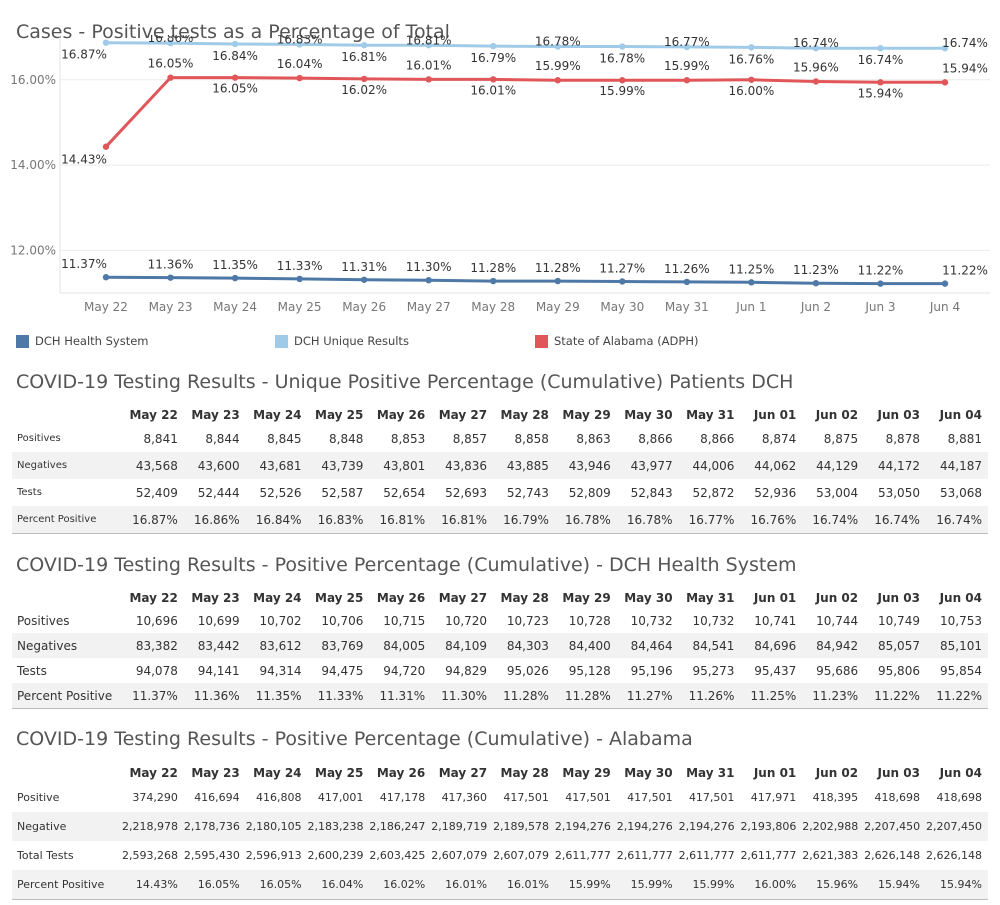 This screenshot has height=905, width=1000. What do you see at coordinates (33, 80) in the screenshot?
I see `y-tick-label: 16.00%` at bounding box center [33, 80].